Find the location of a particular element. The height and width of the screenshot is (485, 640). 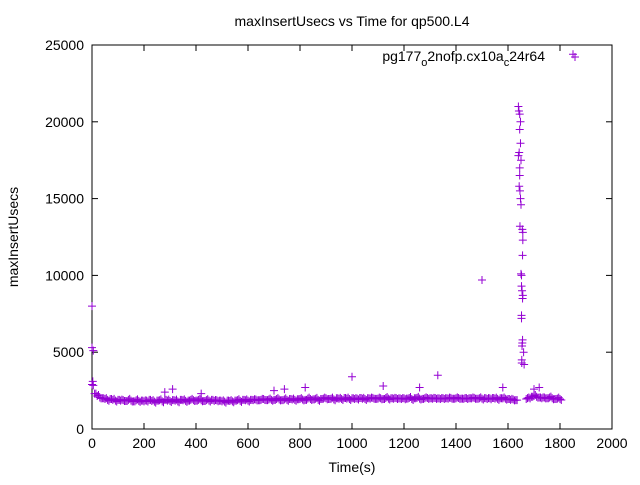

x-tick-label: 0 is located at coordinates (92, 443).